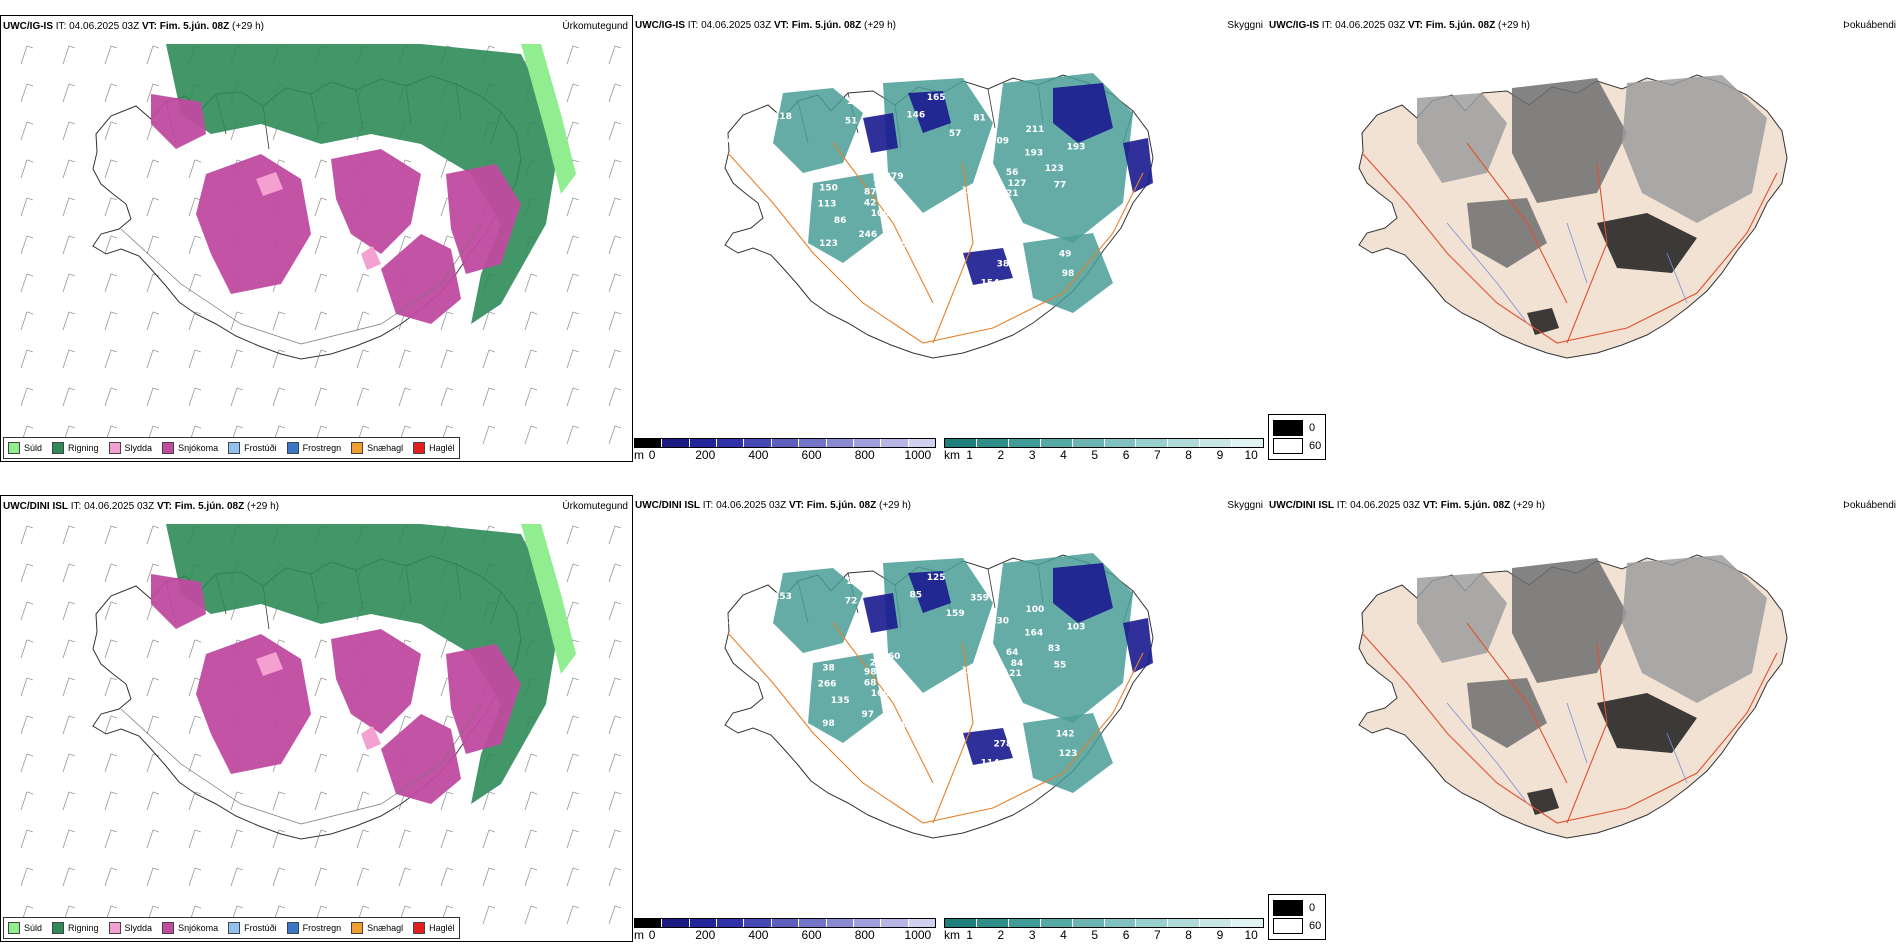  Describe the element at coordinates (652, 455) in the screenshot. I see `scale-tick: 0` at that location.